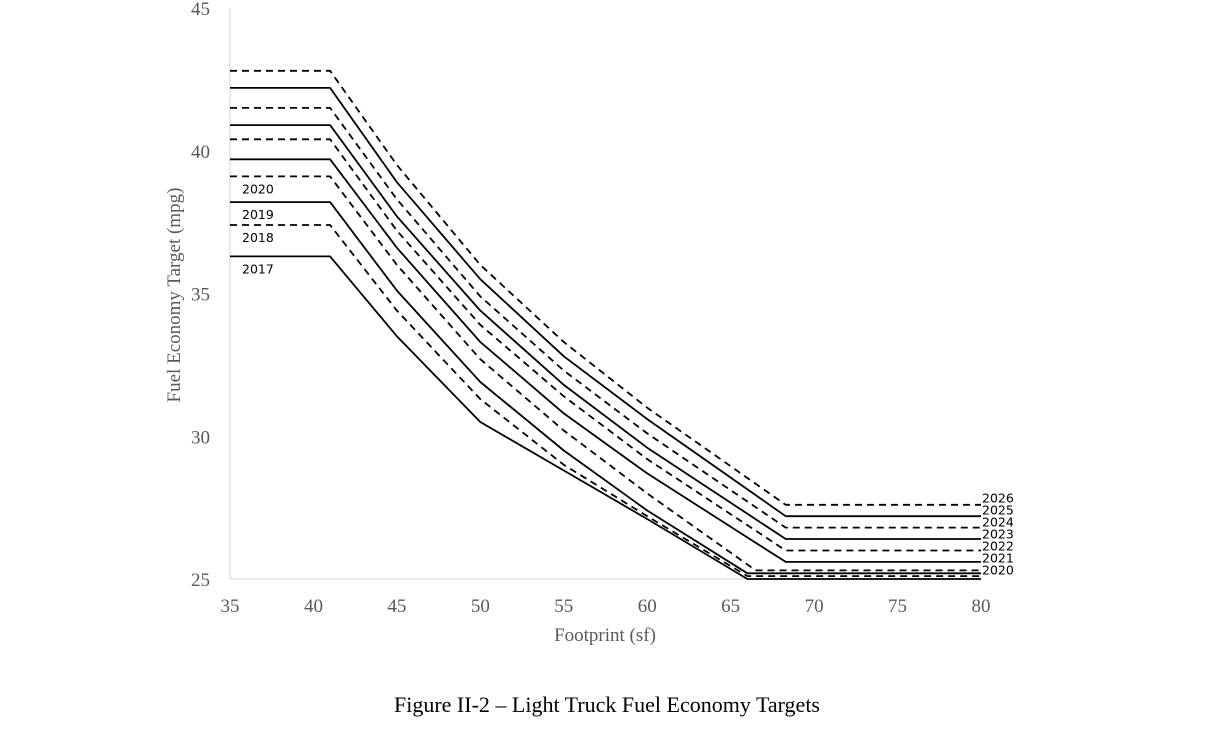 This screenshot has height=730, width=1214. I want to click on x-tick-label: 75, so click(897, 606).